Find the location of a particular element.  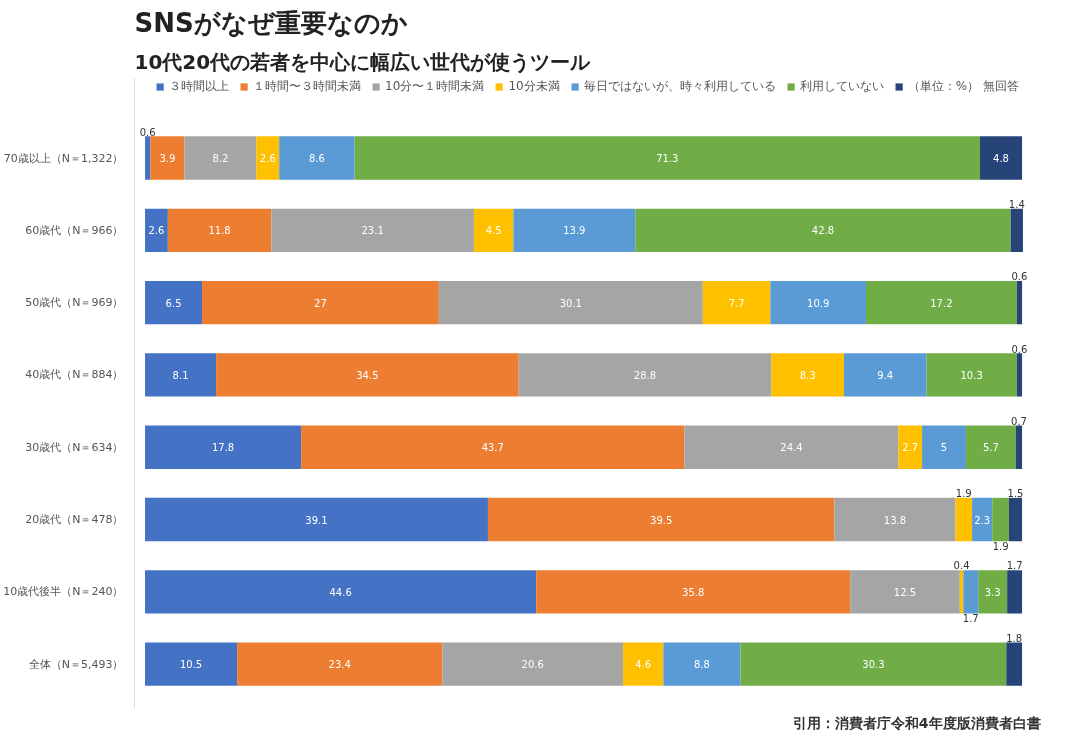

chart-title: SNSがなぜ重要なのか is located at coordinates (271, 22).